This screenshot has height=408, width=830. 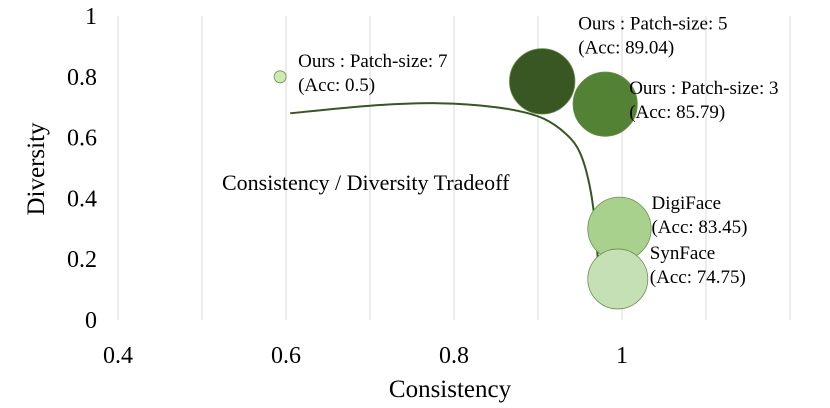 What do you see at coordinates (450, 389) in the screenshot?
I see `x-axis-title: Consistency` at bounding box center [450, 389].